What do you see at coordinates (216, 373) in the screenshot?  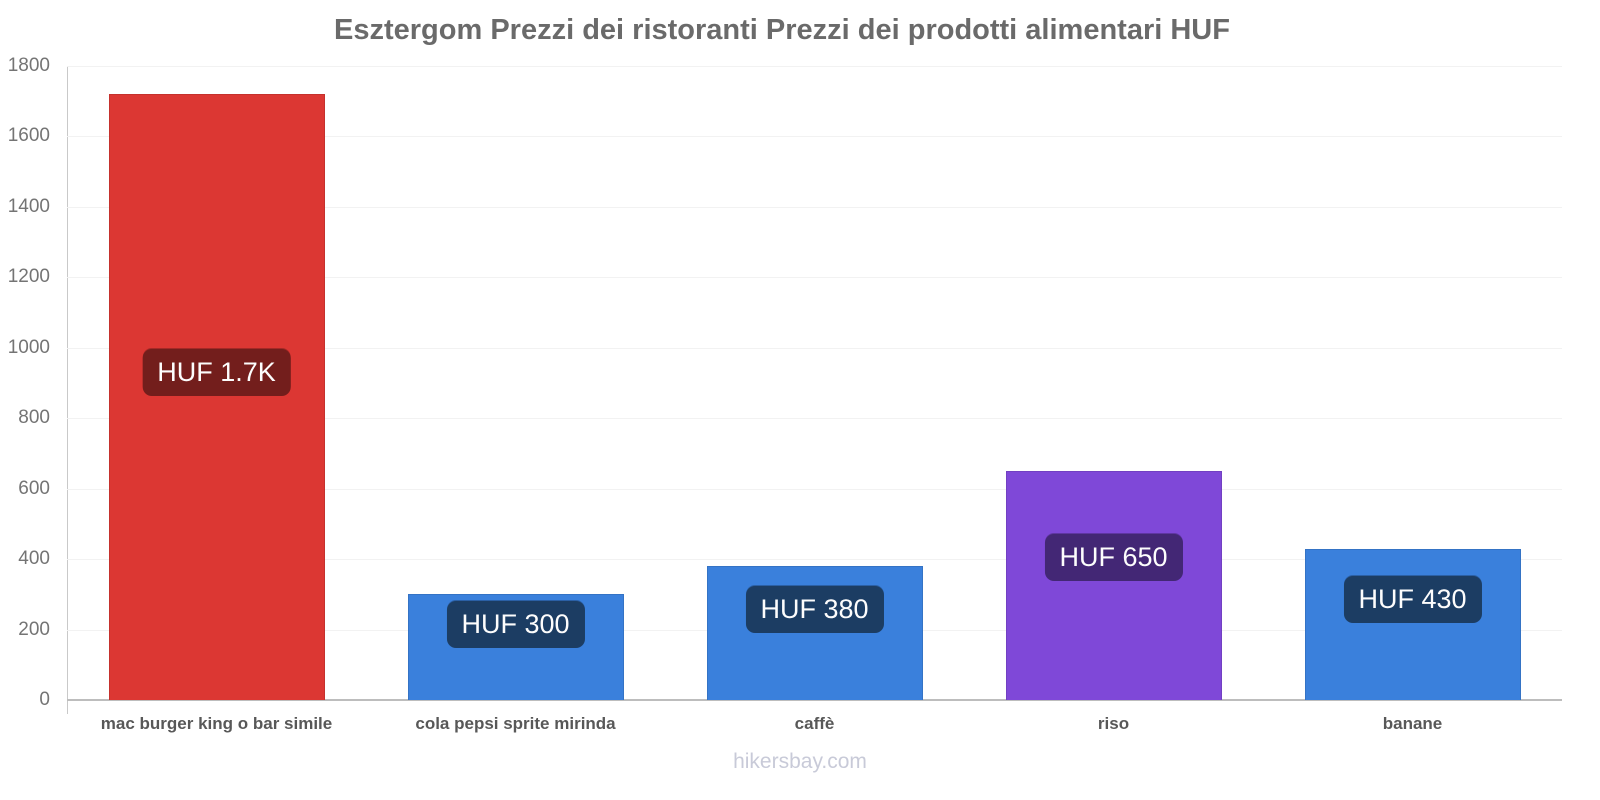 I see `bar-value-badge: HUF 1.7K` at bounding box center [216, 373].